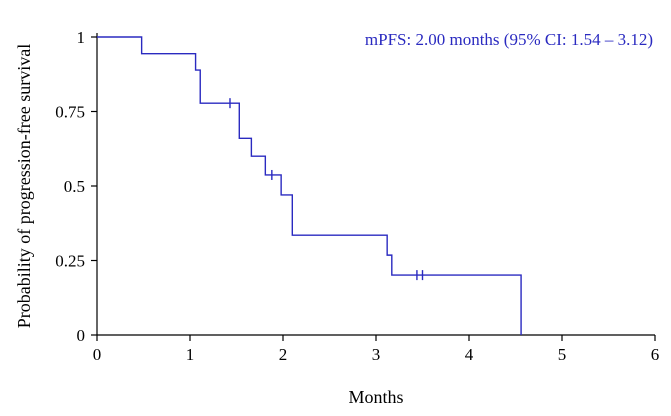 The height and width of the screenshot is (416, 671). I want to click on x-tick-label: 4, so click(469, 354).